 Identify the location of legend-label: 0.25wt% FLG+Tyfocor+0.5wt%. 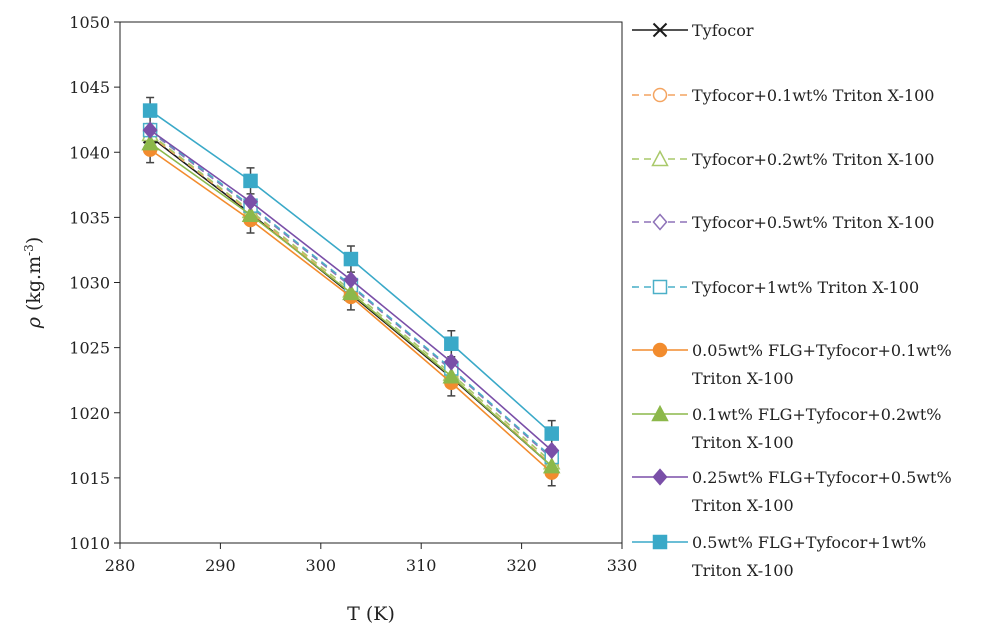
(822, 477).